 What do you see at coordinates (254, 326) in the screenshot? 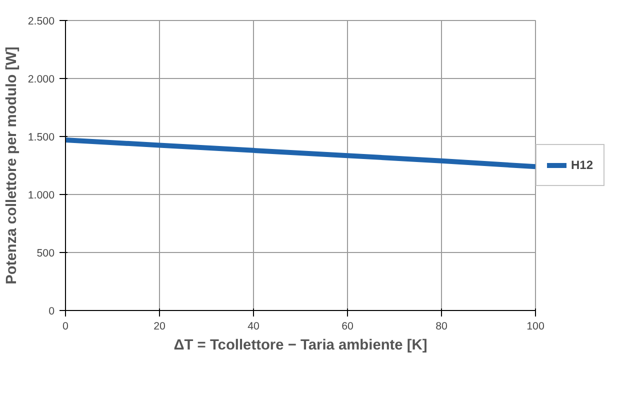
I see `x-tick-label: 40` at bounding box center [254, 326].